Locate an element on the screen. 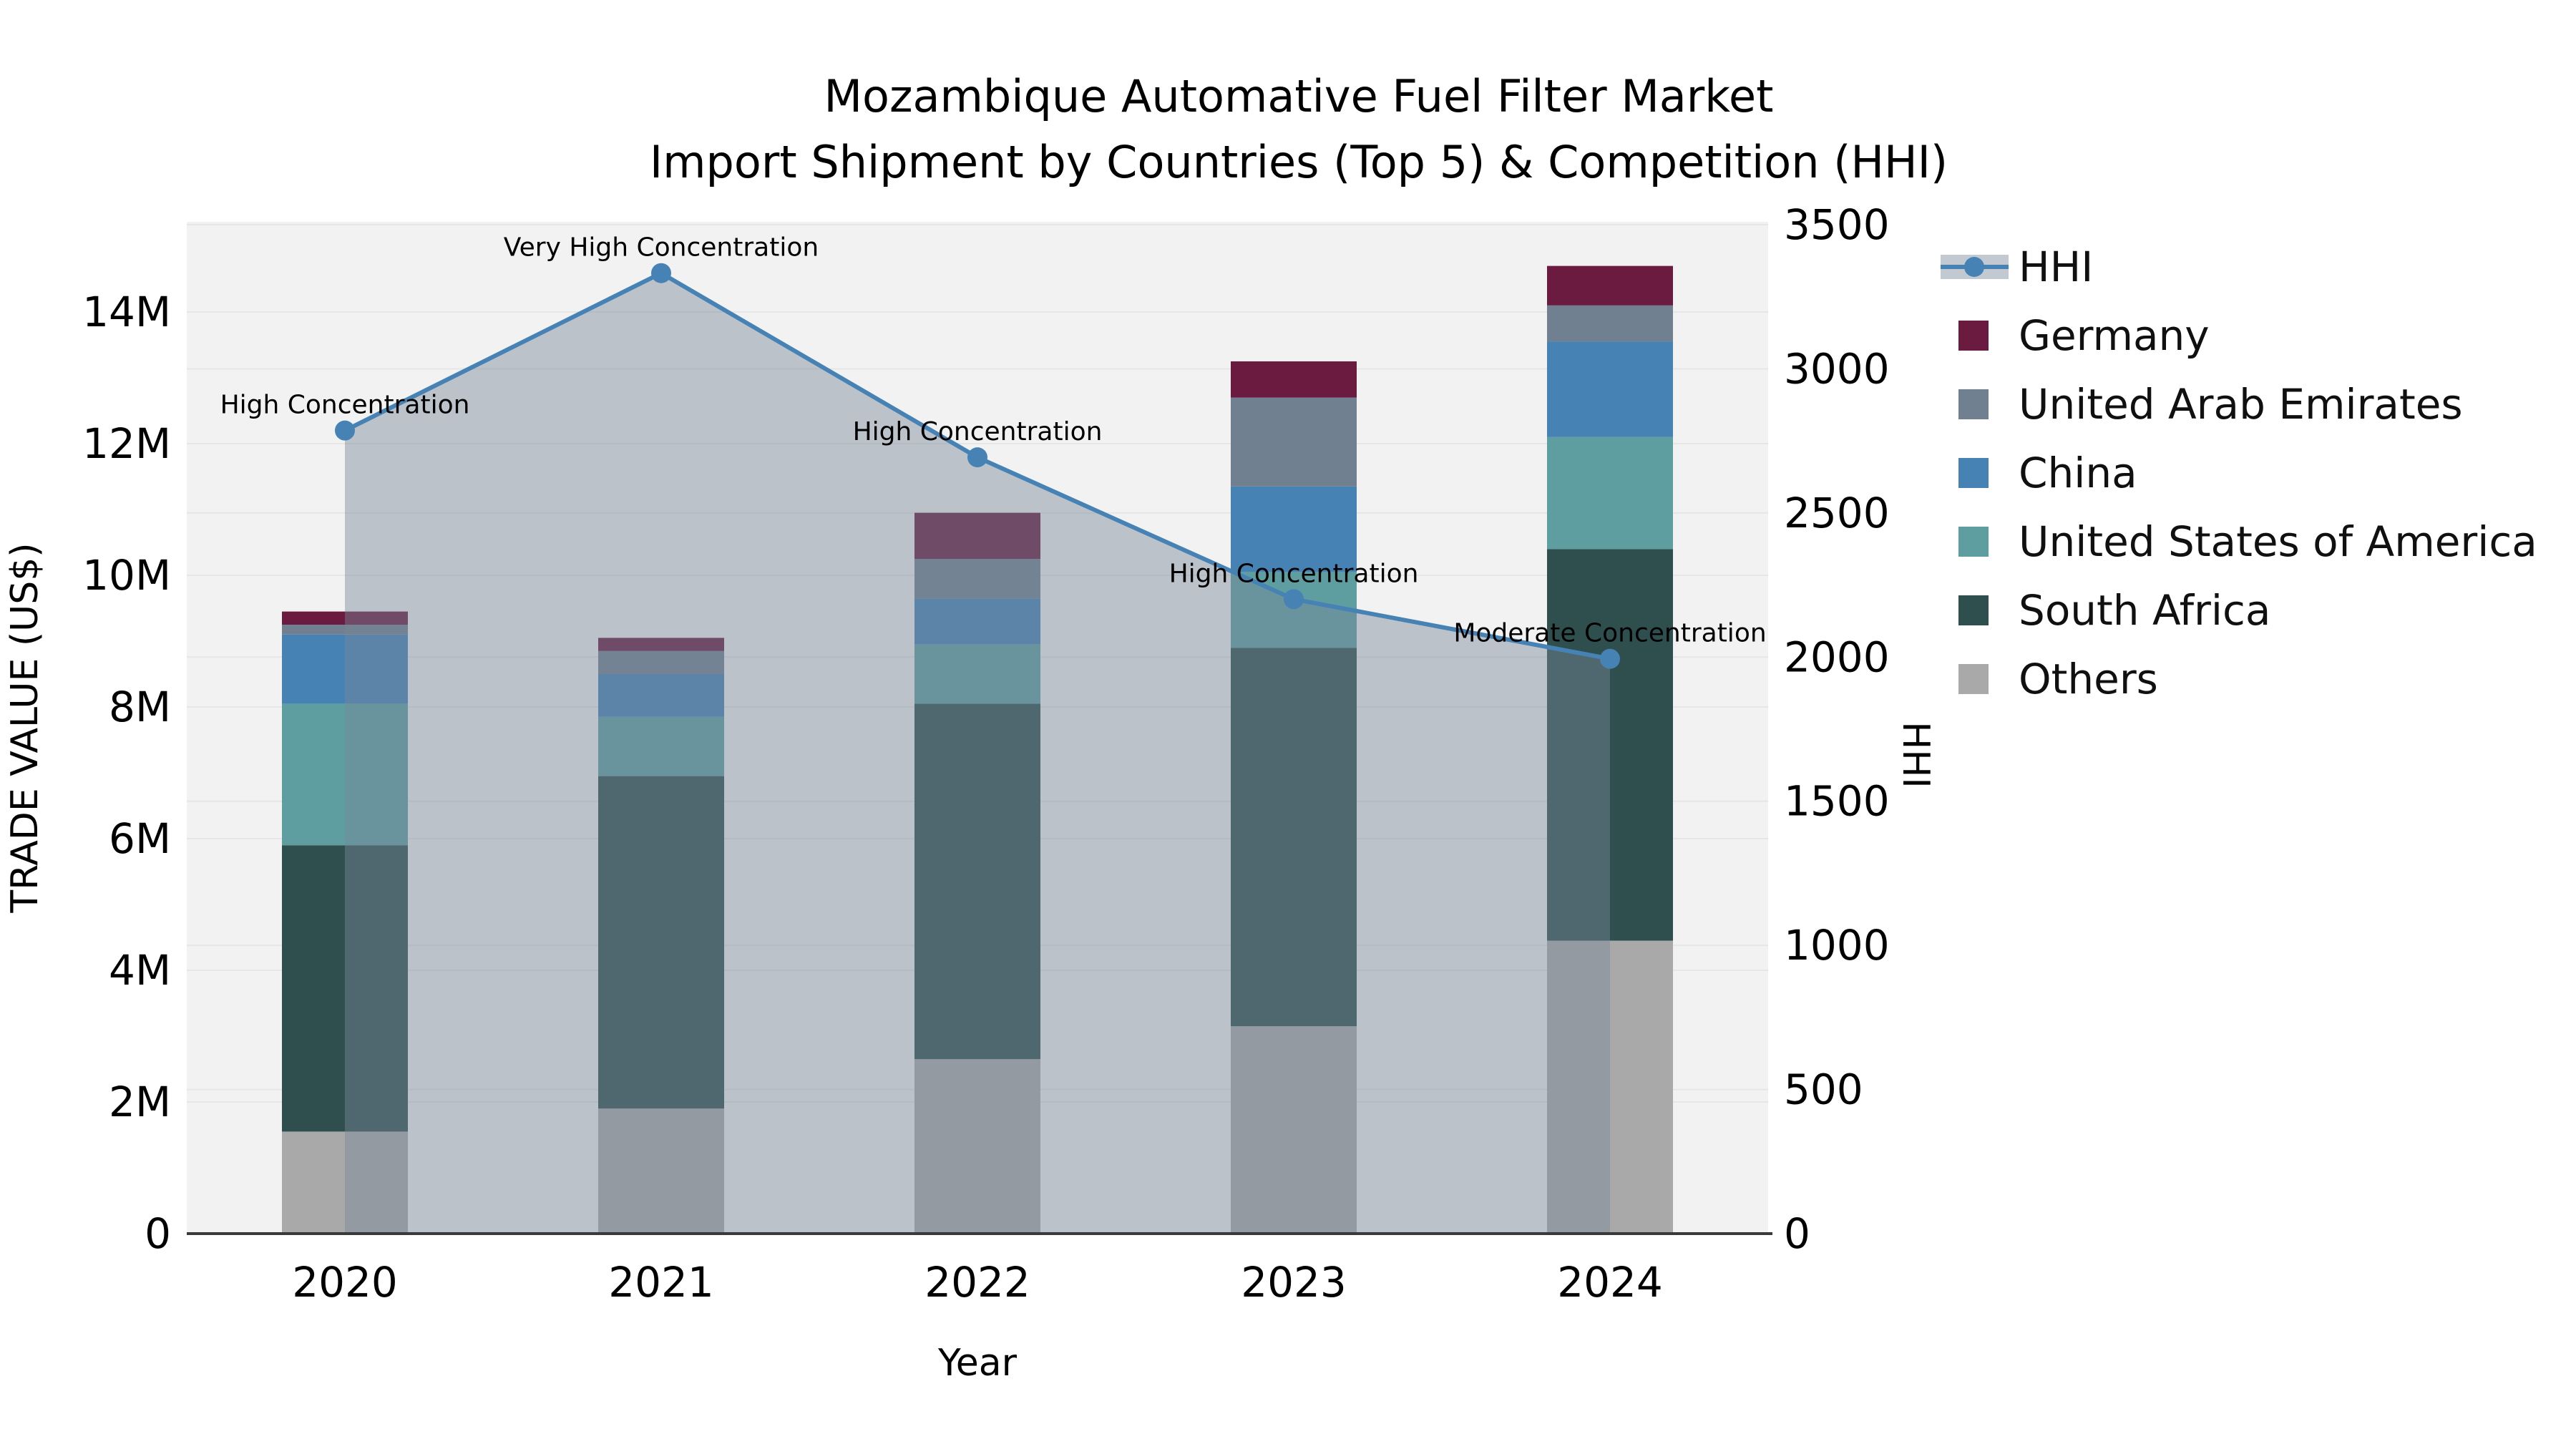  right-tick-2500: 2500 is located at coordinates (1837, 513).